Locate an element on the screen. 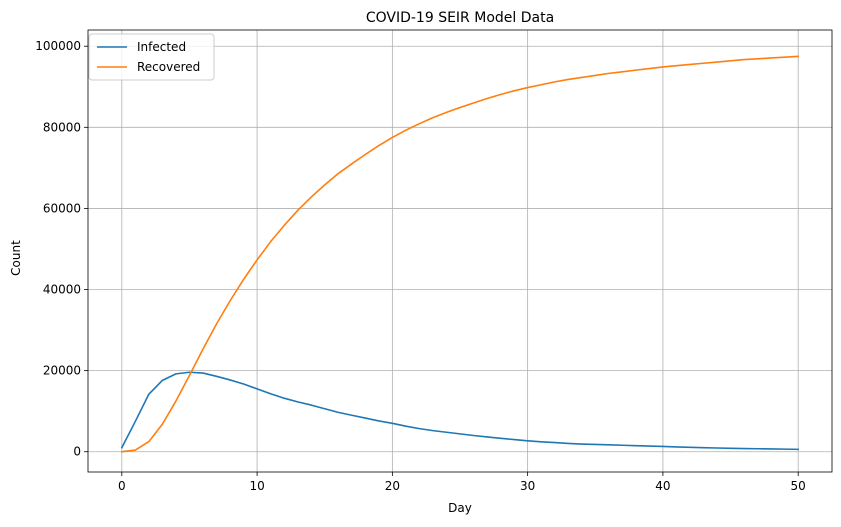 This screenshot has height=527, width=841. x-axis-label: Day is located at coordinates (460, 508).